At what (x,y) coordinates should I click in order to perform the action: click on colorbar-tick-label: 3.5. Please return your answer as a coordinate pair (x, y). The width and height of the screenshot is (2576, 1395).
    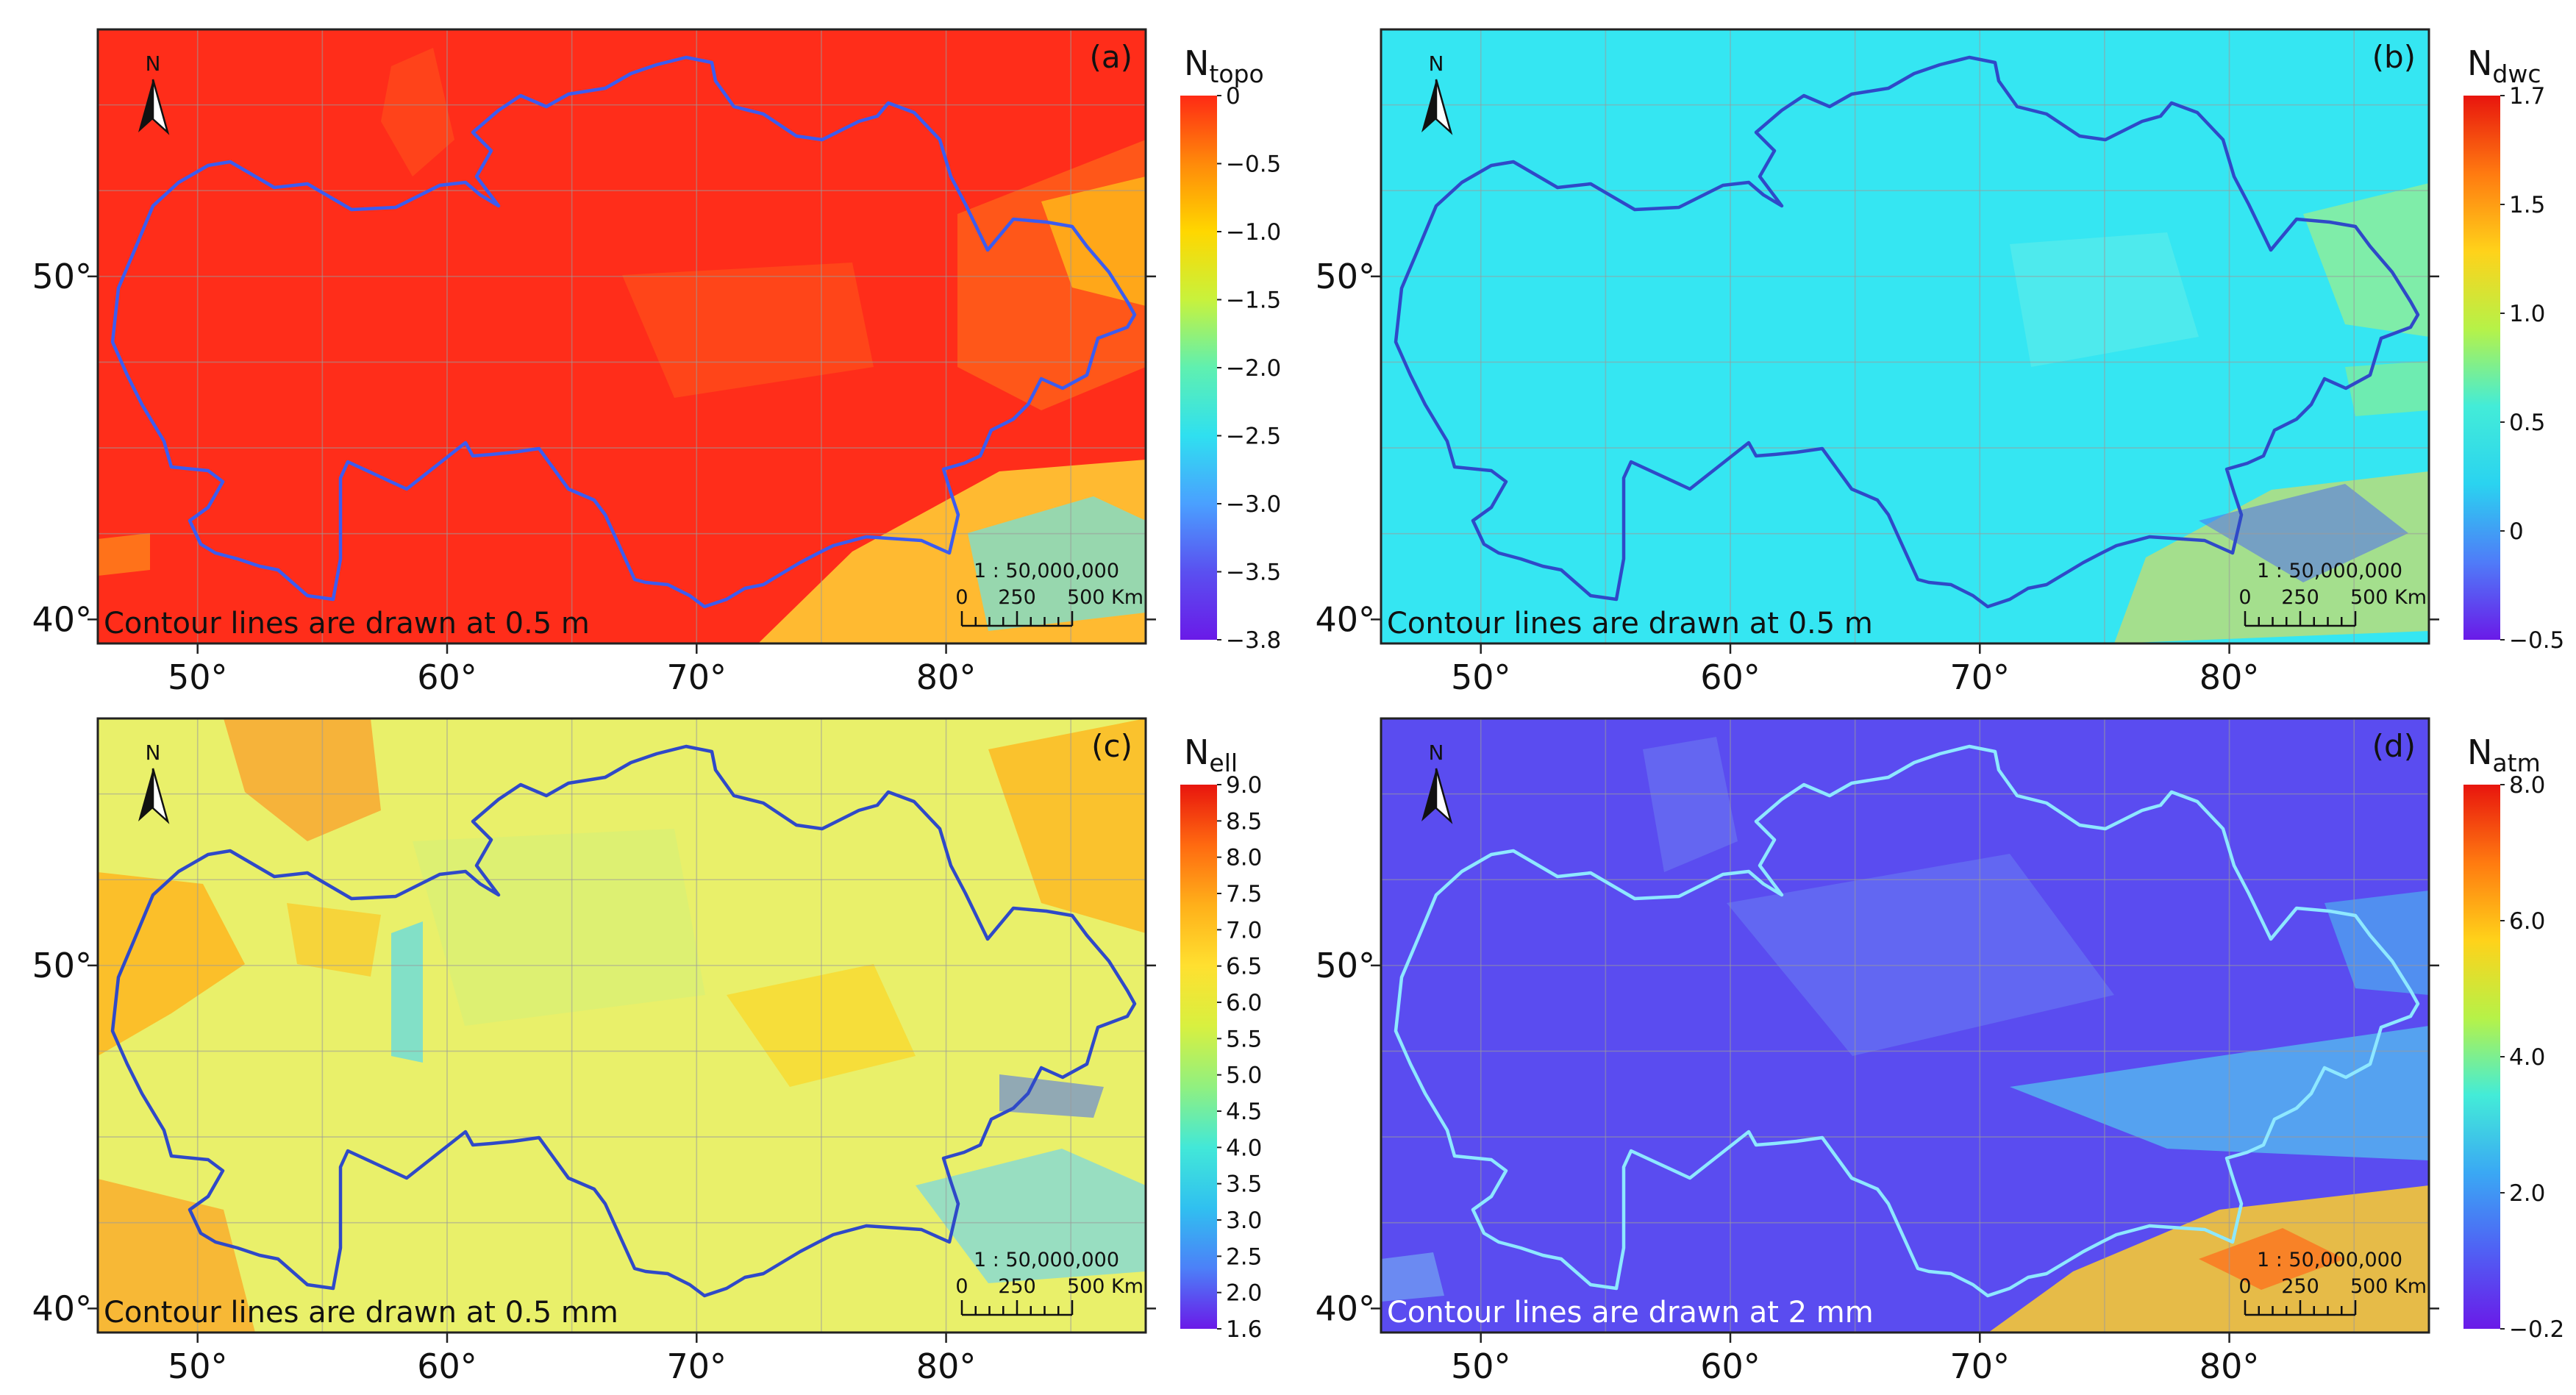
    Looking at the image, I should click on (1244, 1184).